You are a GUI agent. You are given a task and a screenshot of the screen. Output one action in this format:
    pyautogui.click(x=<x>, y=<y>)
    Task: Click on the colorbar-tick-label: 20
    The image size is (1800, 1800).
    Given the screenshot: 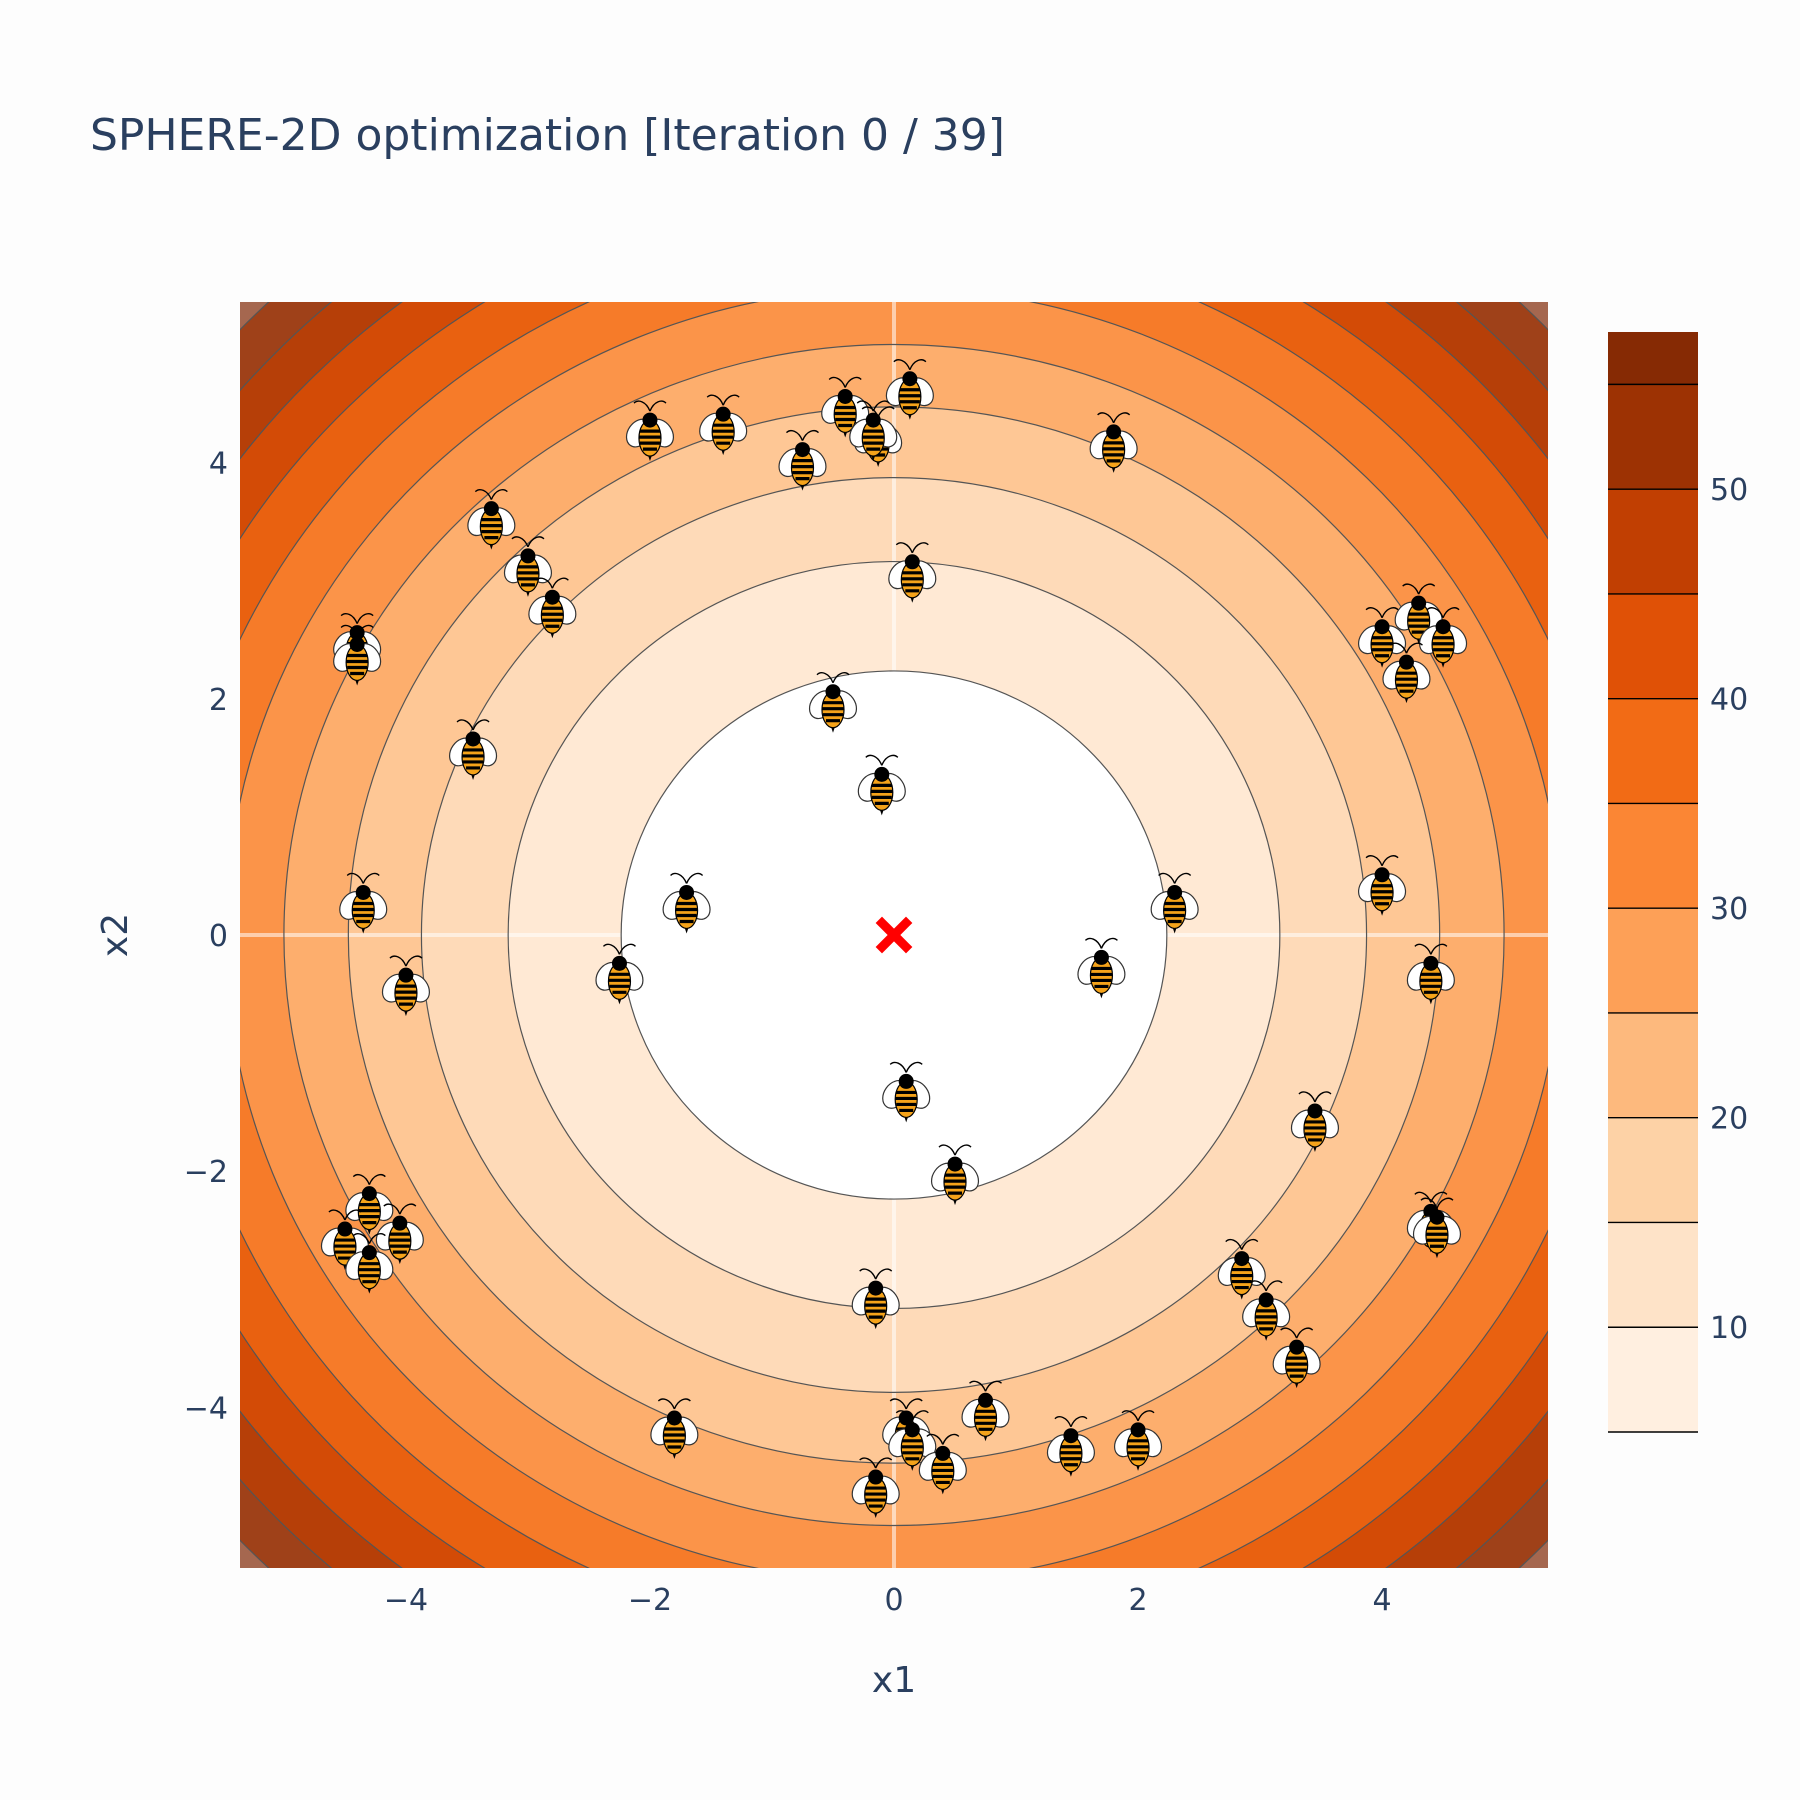 What is the action you would take?
    pyautogui.click(x=1729, y=1119)
    